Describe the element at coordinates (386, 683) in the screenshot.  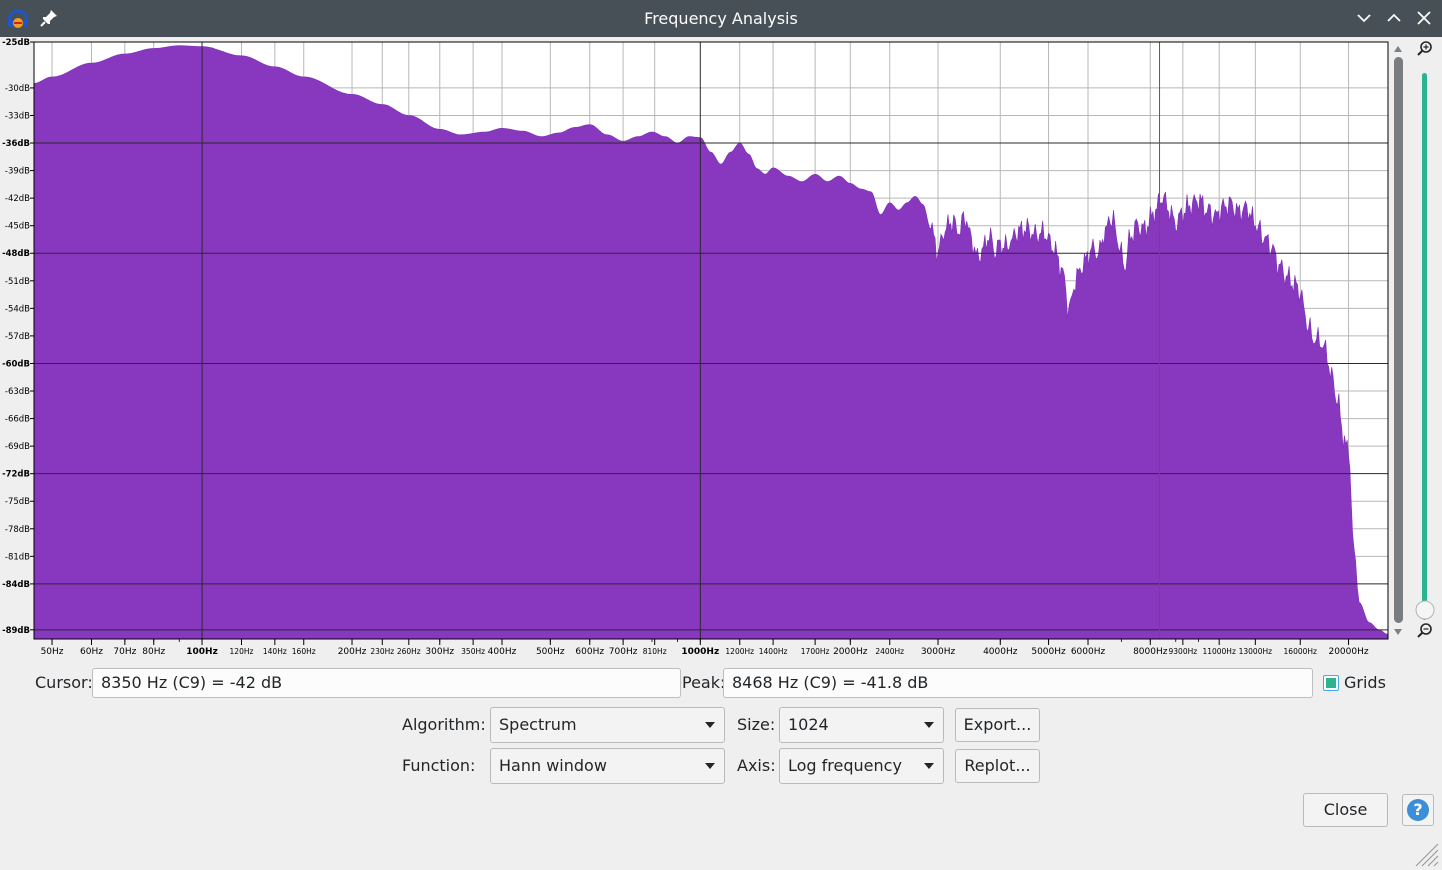
I see `cursor-field: 8350 Hz (C9) = -42 dB` at that location.